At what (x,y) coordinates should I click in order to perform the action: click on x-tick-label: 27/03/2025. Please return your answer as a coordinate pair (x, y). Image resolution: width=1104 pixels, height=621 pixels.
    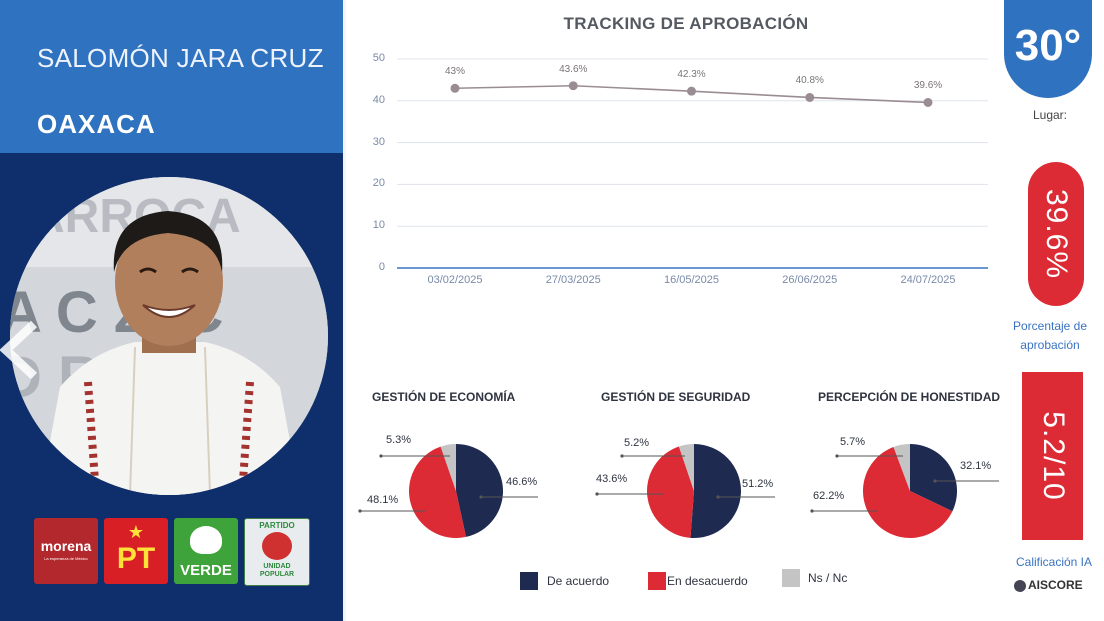
    Looking at the image, I should click on (573, 280).